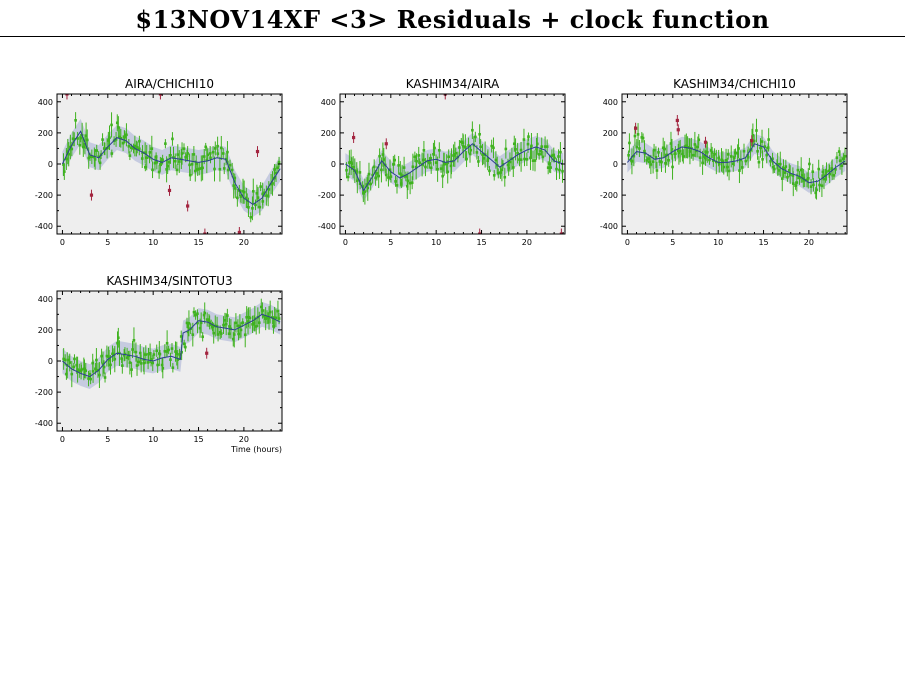 This screenshot has height=687, width=905. I want to click on y-tick-label: 0, so click(615, 164).